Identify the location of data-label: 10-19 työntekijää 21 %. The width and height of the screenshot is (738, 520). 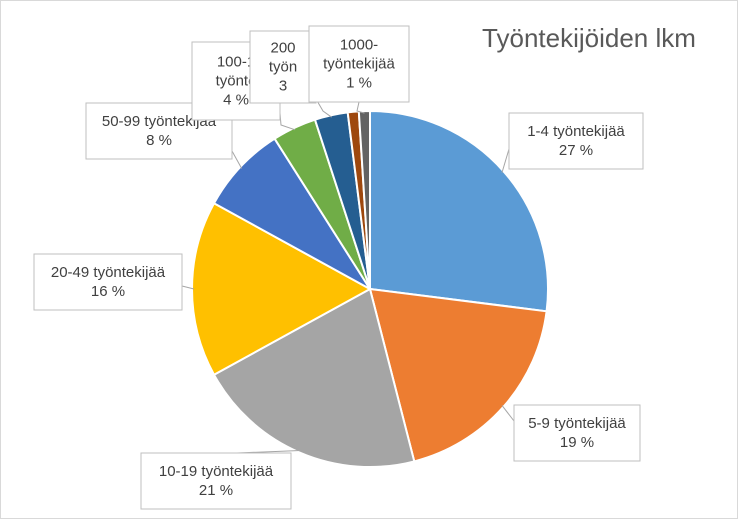
(216, 481).